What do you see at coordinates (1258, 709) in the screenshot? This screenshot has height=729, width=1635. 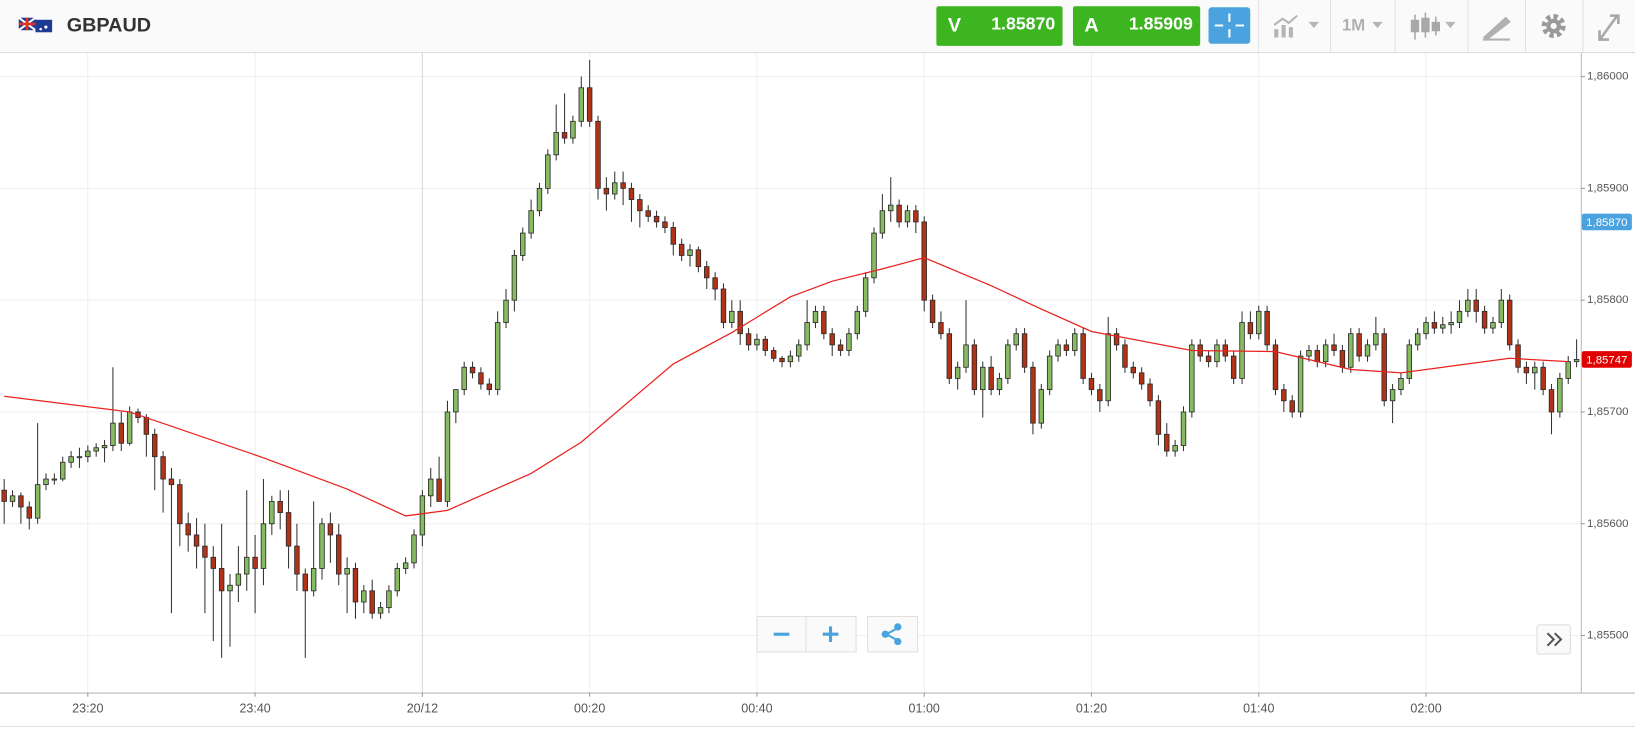 I see `x-tick-label: 01:40` at bounding box center [1258, 709].